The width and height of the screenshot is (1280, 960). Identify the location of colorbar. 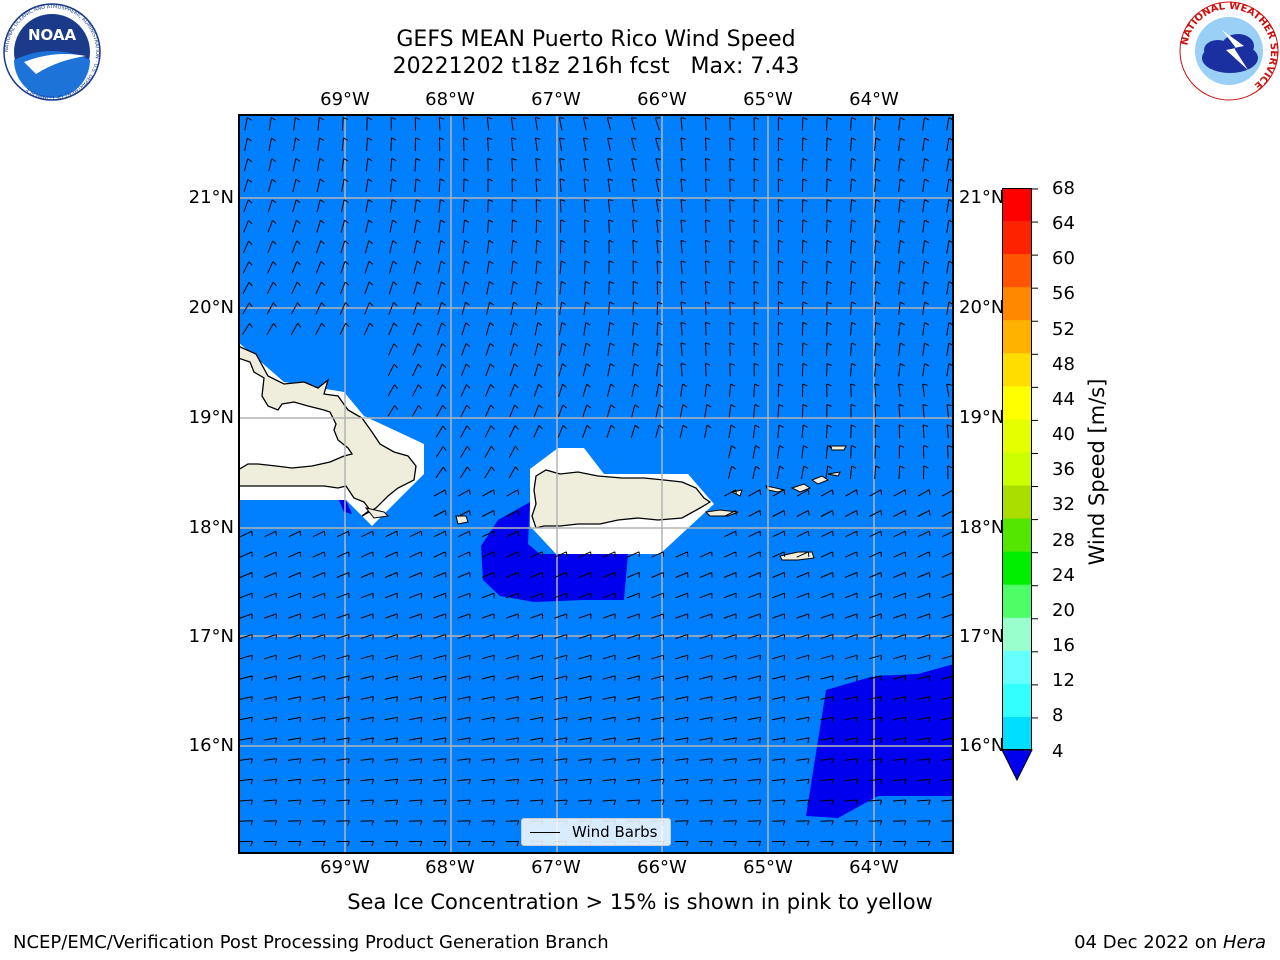
(1022, 488).